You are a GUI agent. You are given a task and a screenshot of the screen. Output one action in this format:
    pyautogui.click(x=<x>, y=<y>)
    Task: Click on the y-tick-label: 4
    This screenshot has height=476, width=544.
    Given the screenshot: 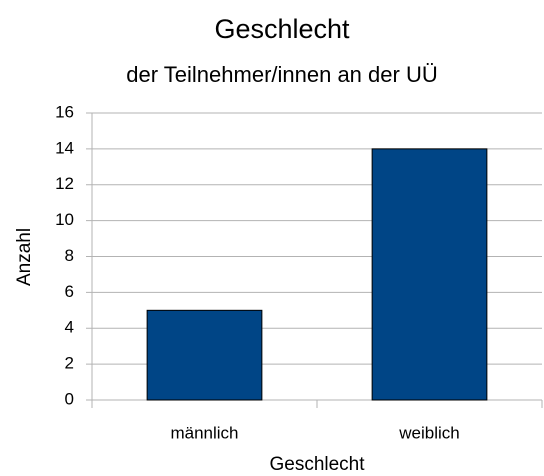 What is the action you would take?
    pyautogui.click(x=69, y=327)
    